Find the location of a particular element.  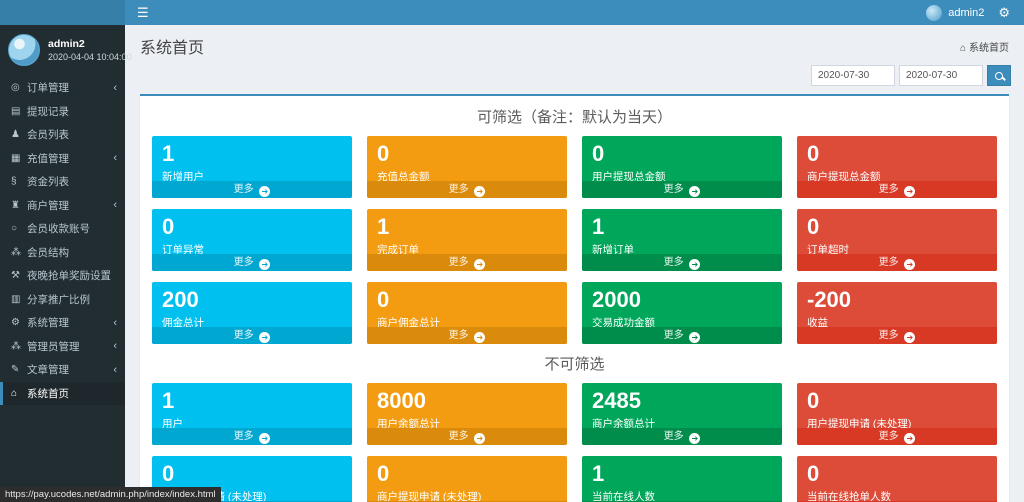

stat-value: 8000 is located at coordinates (401, 400).